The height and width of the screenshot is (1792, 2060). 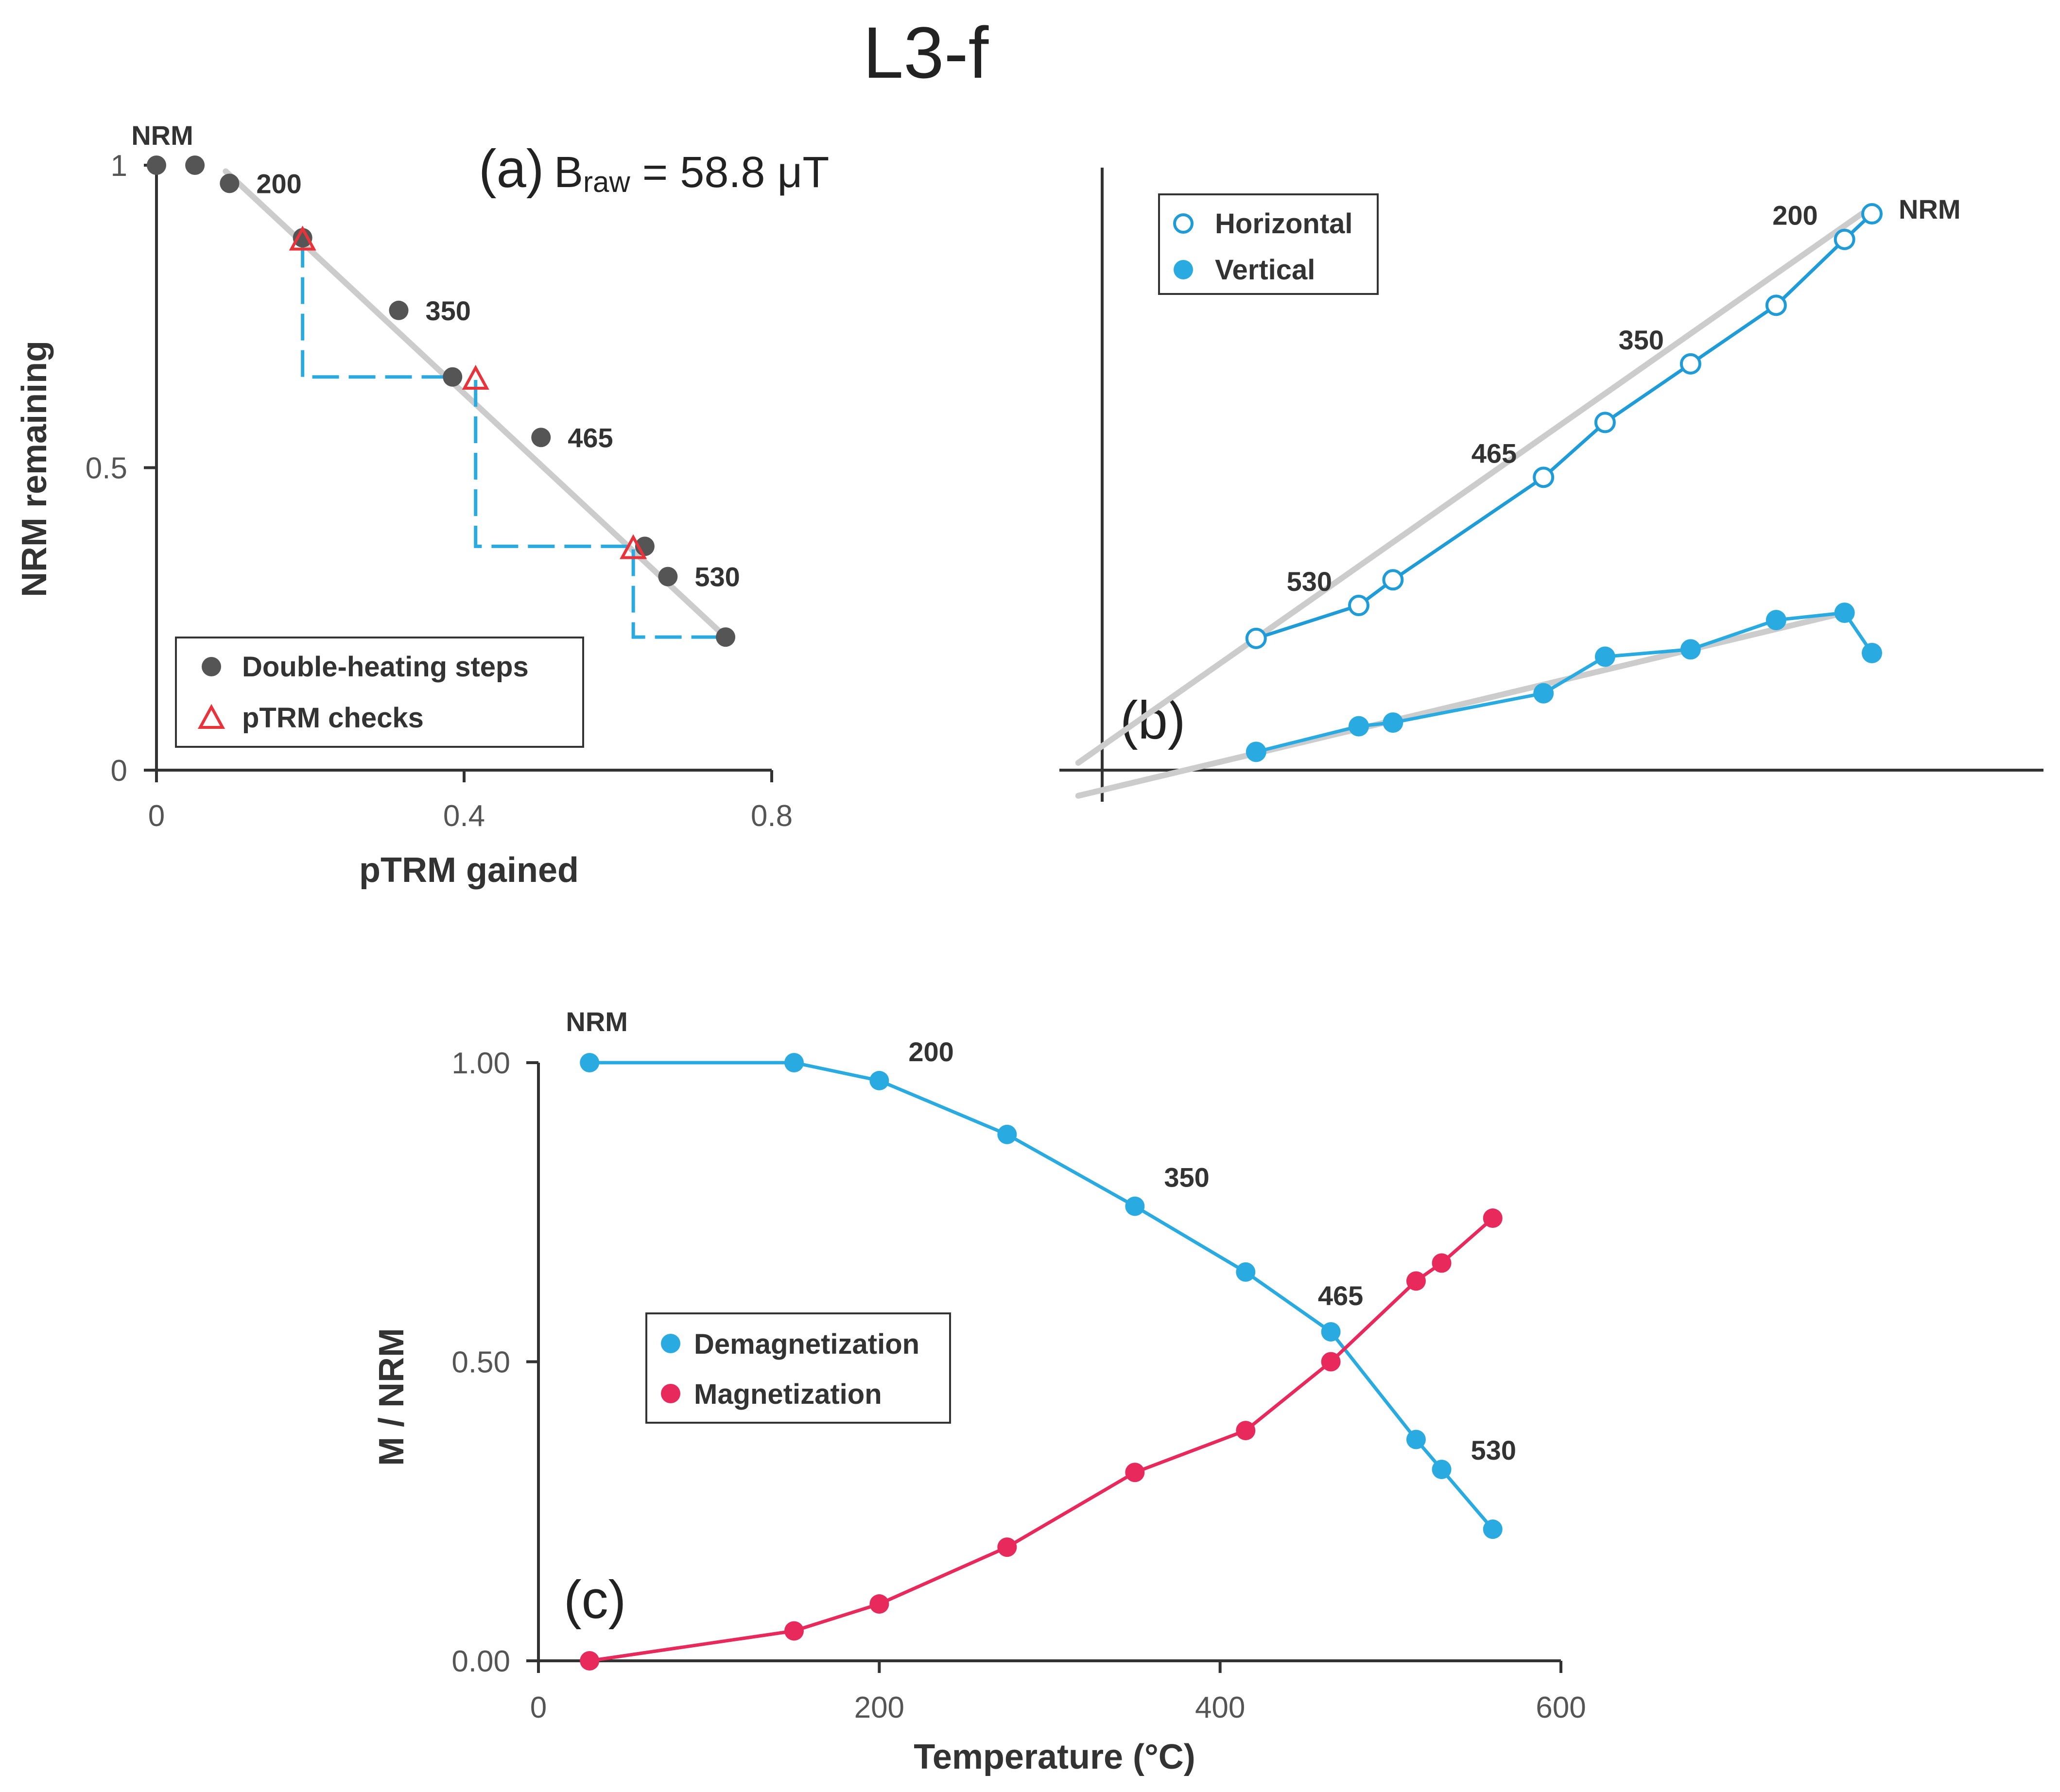 What do you see at coordinates (279, 183) in the screenshot?
I see `panel-a-point-label: 200` at bounding box center [279, 183].